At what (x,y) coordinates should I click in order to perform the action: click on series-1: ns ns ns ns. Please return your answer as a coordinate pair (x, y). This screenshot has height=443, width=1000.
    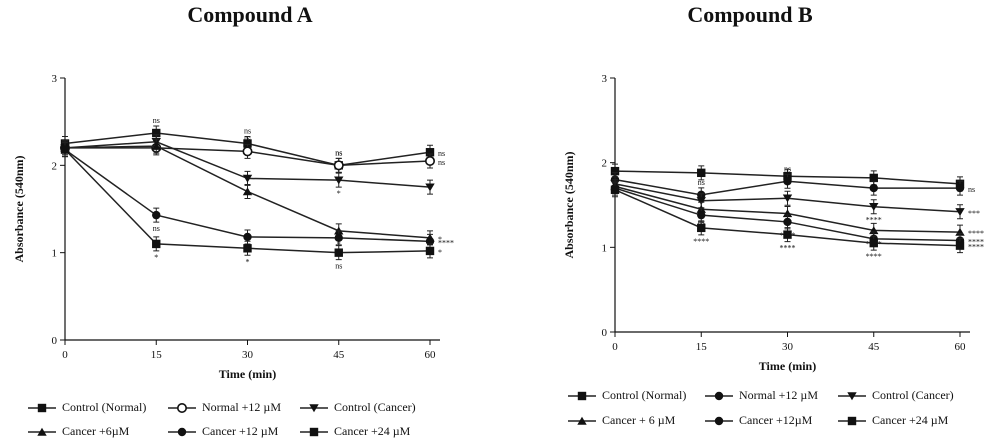
    Looking at the image, I should click on (792, 183).